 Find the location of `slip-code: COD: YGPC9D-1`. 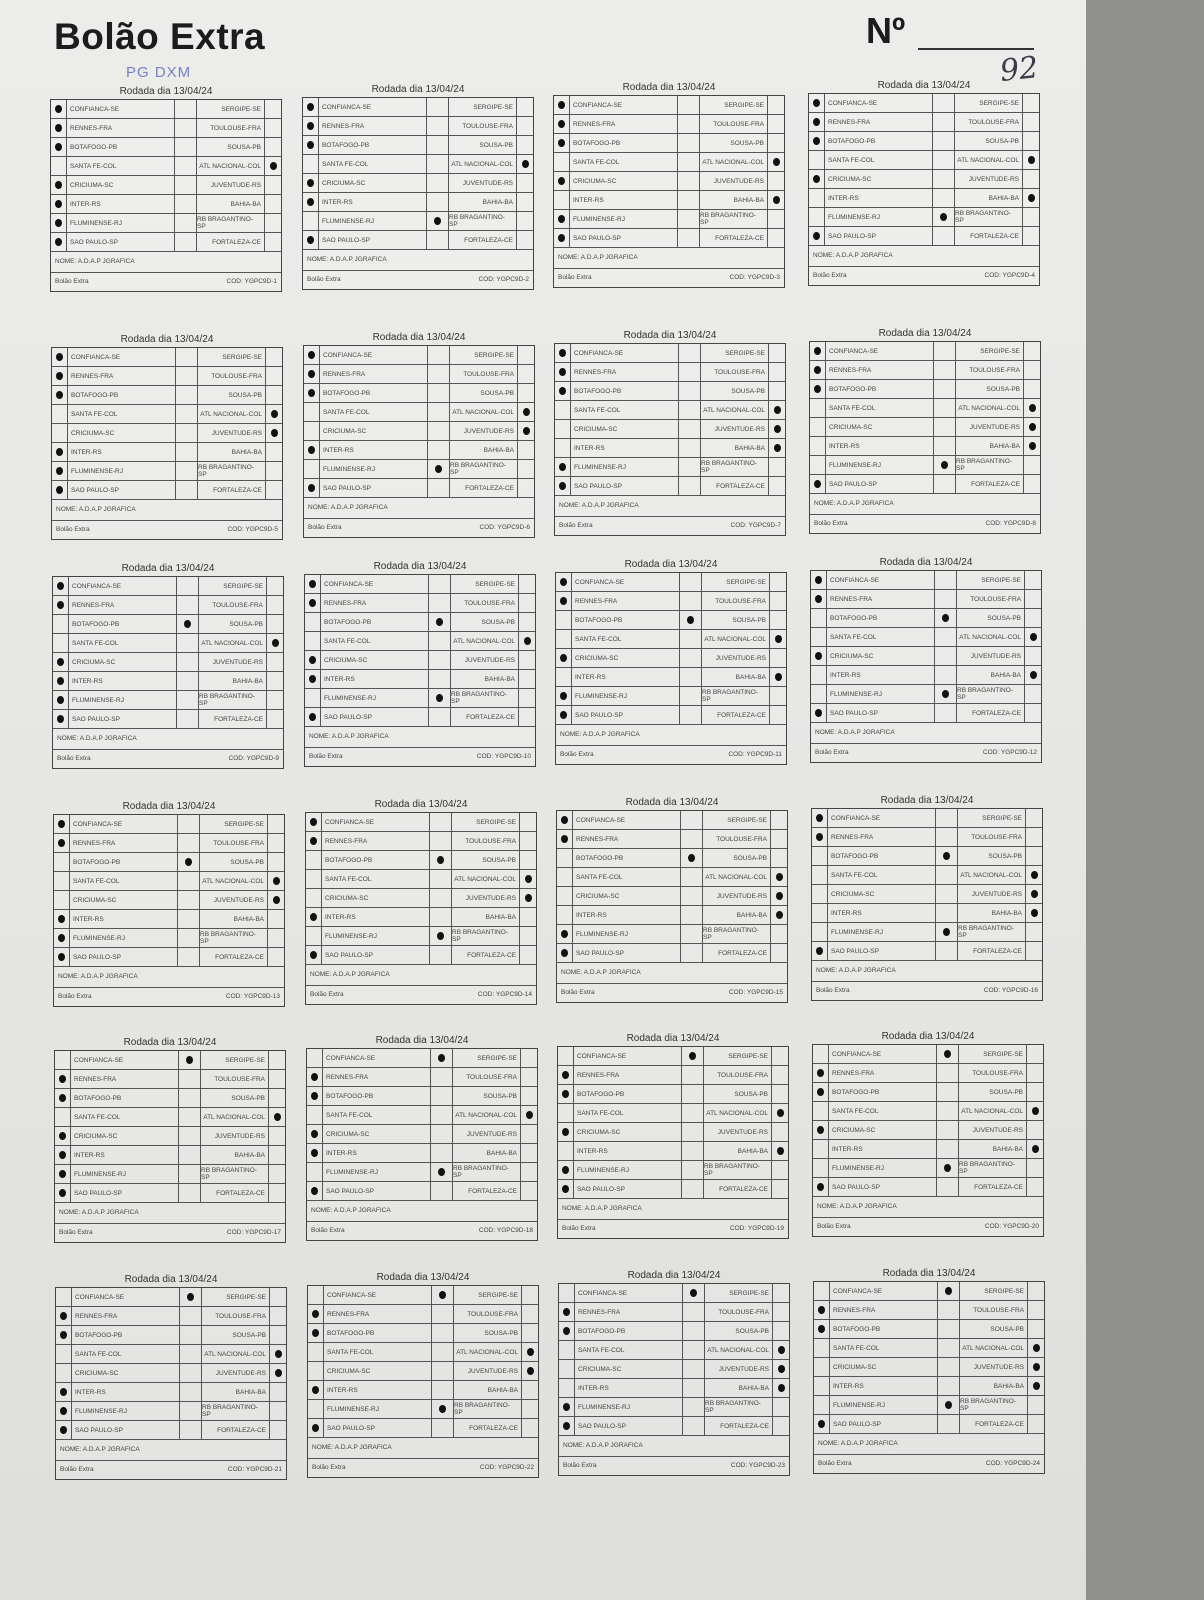

slip-code: COD: YGPC9D-1 is located at coordinates (251, 281).